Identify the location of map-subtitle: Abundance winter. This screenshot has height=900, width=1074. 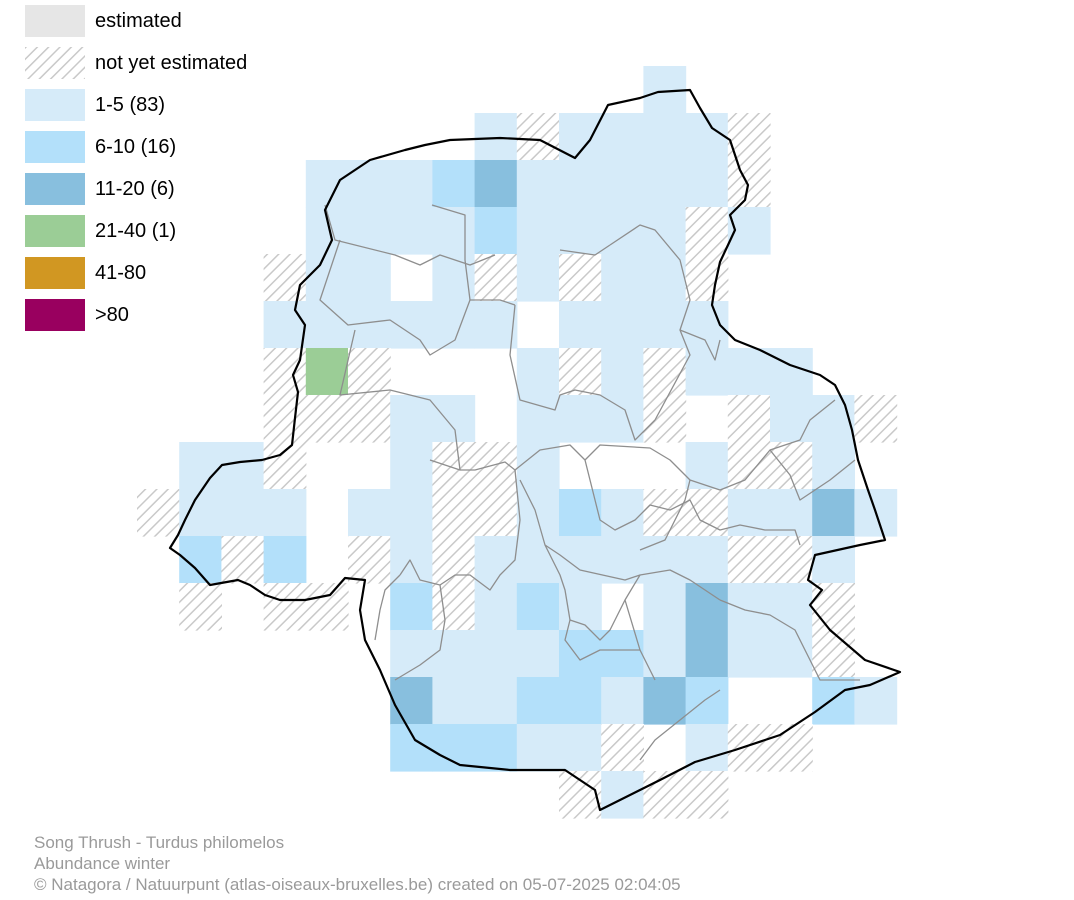
(102, 863).